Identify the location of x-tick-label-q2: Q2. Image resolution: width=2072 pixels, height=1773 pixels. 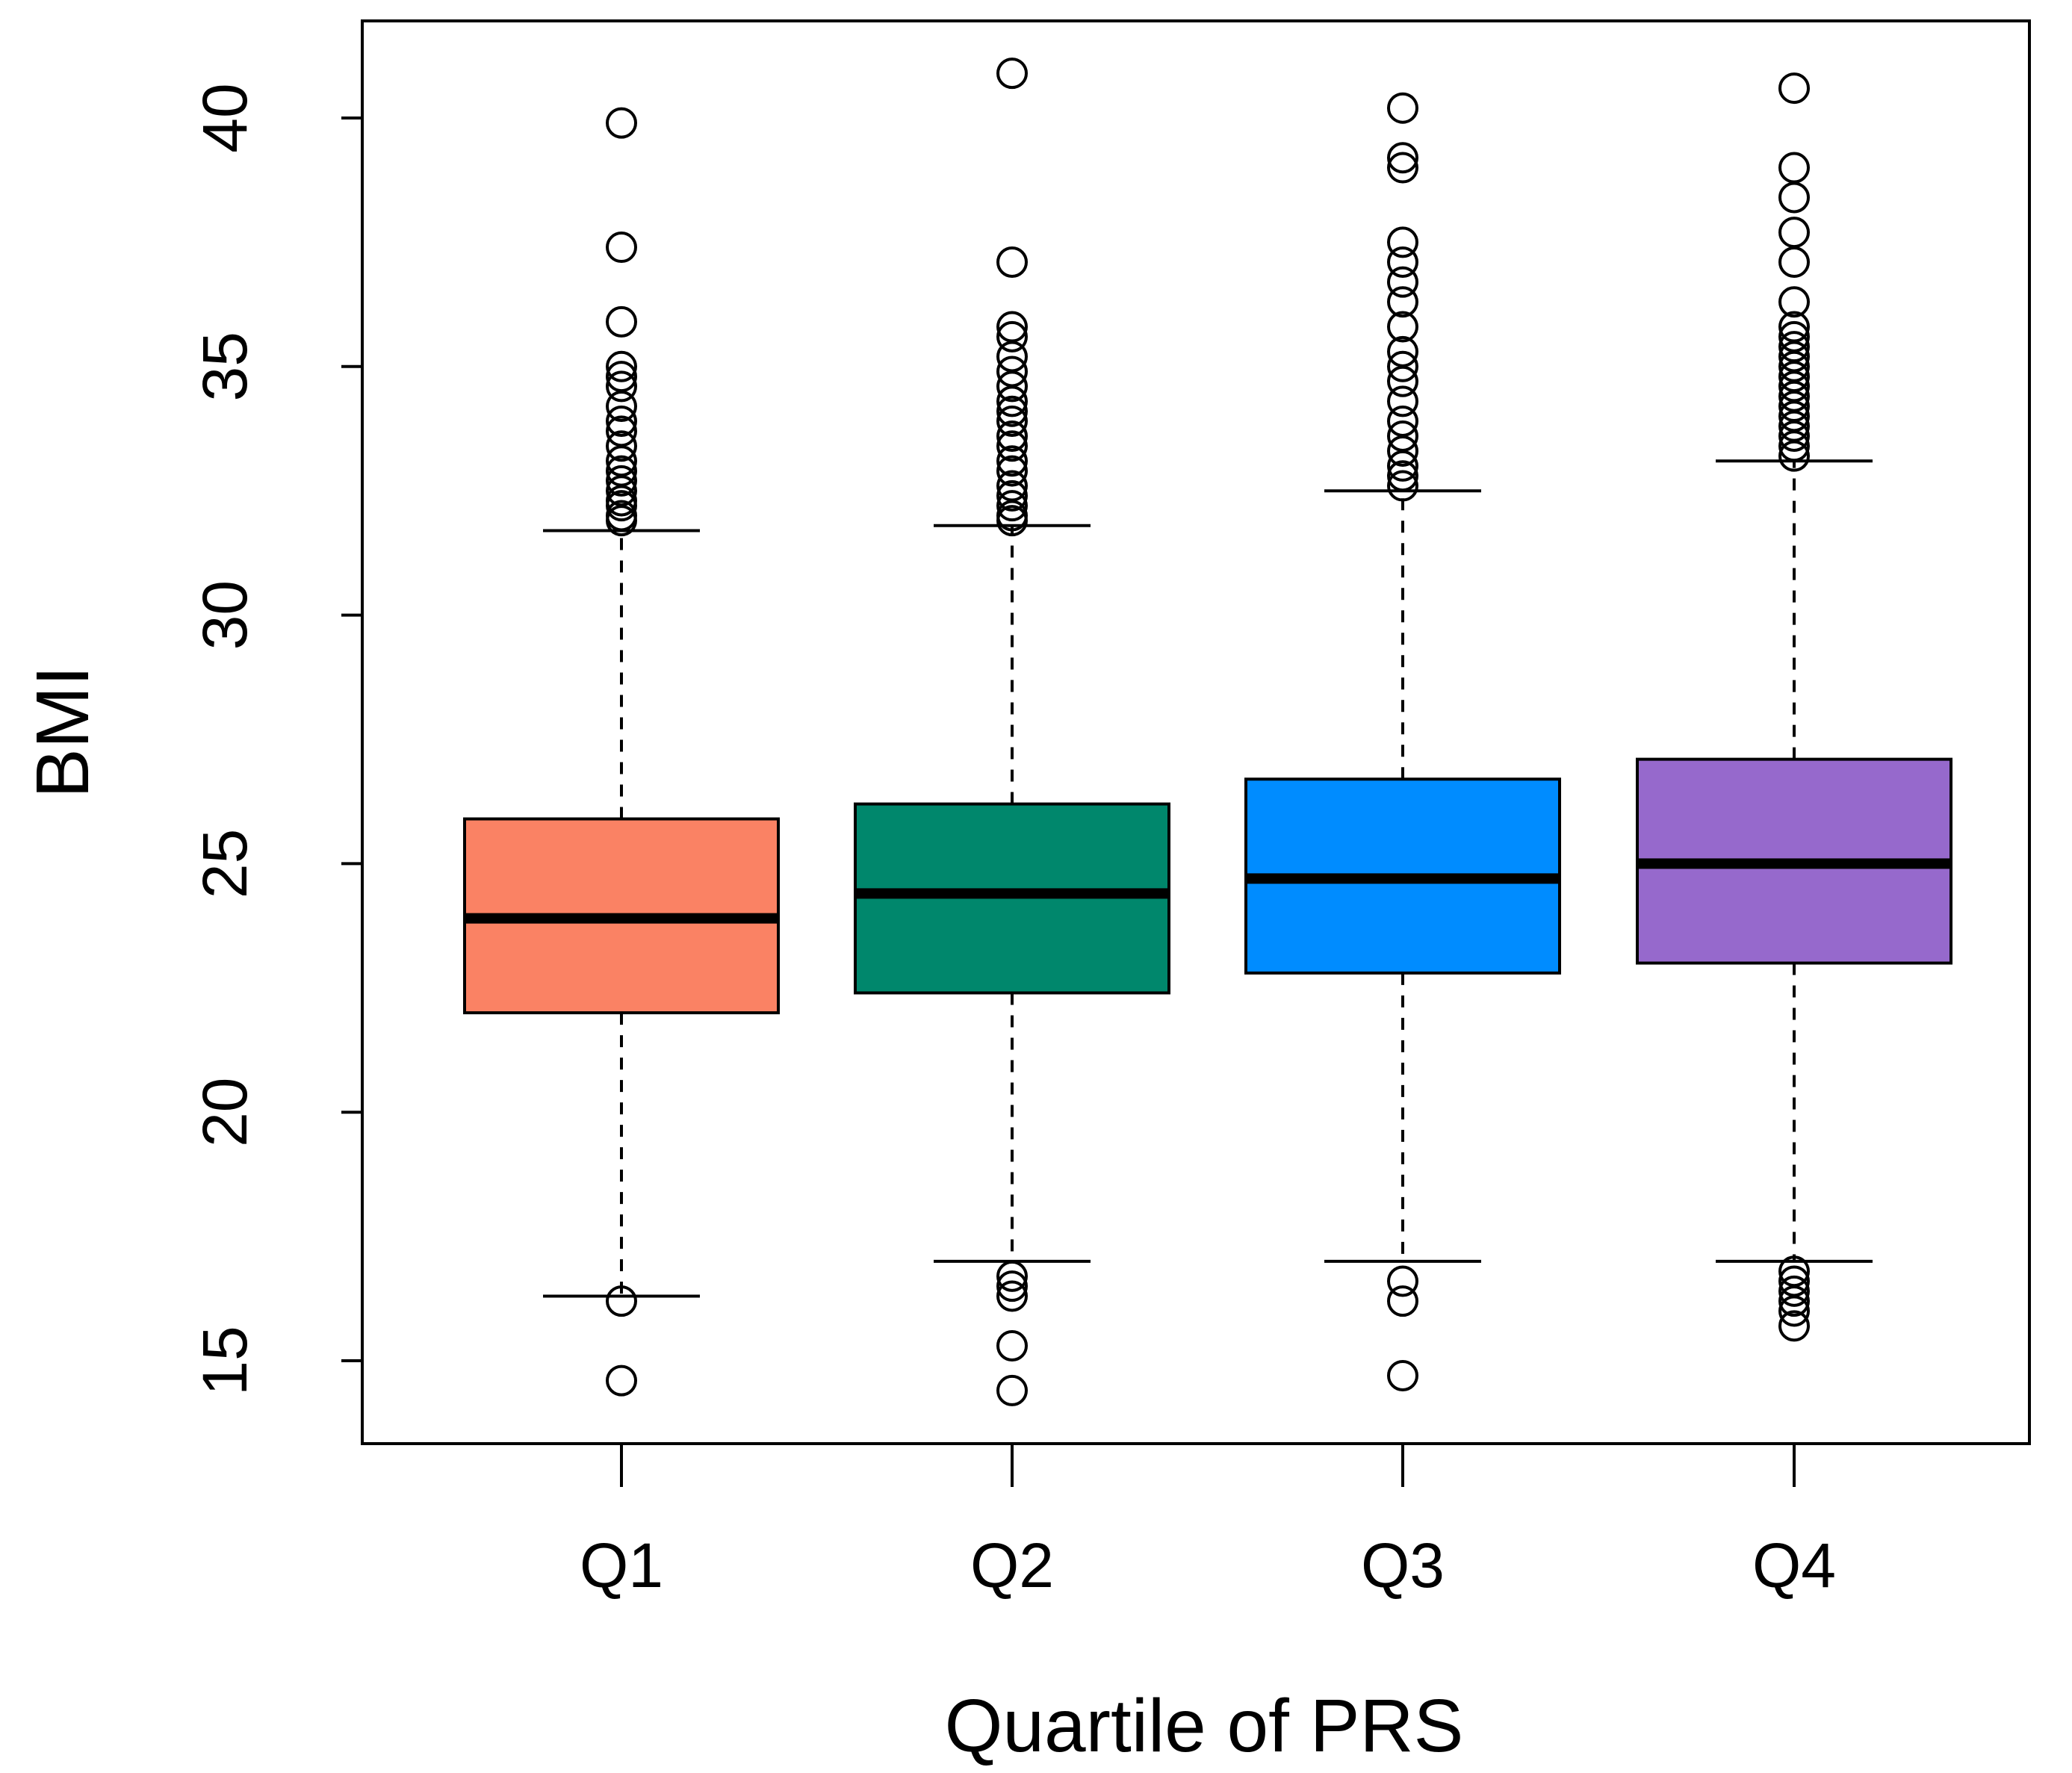
(1012, 1565).